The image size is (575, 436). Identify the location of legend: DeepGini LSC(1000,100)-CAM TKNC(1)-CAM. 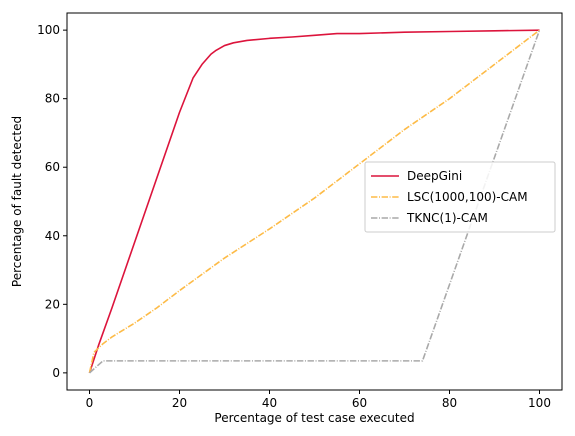
(460, 197).